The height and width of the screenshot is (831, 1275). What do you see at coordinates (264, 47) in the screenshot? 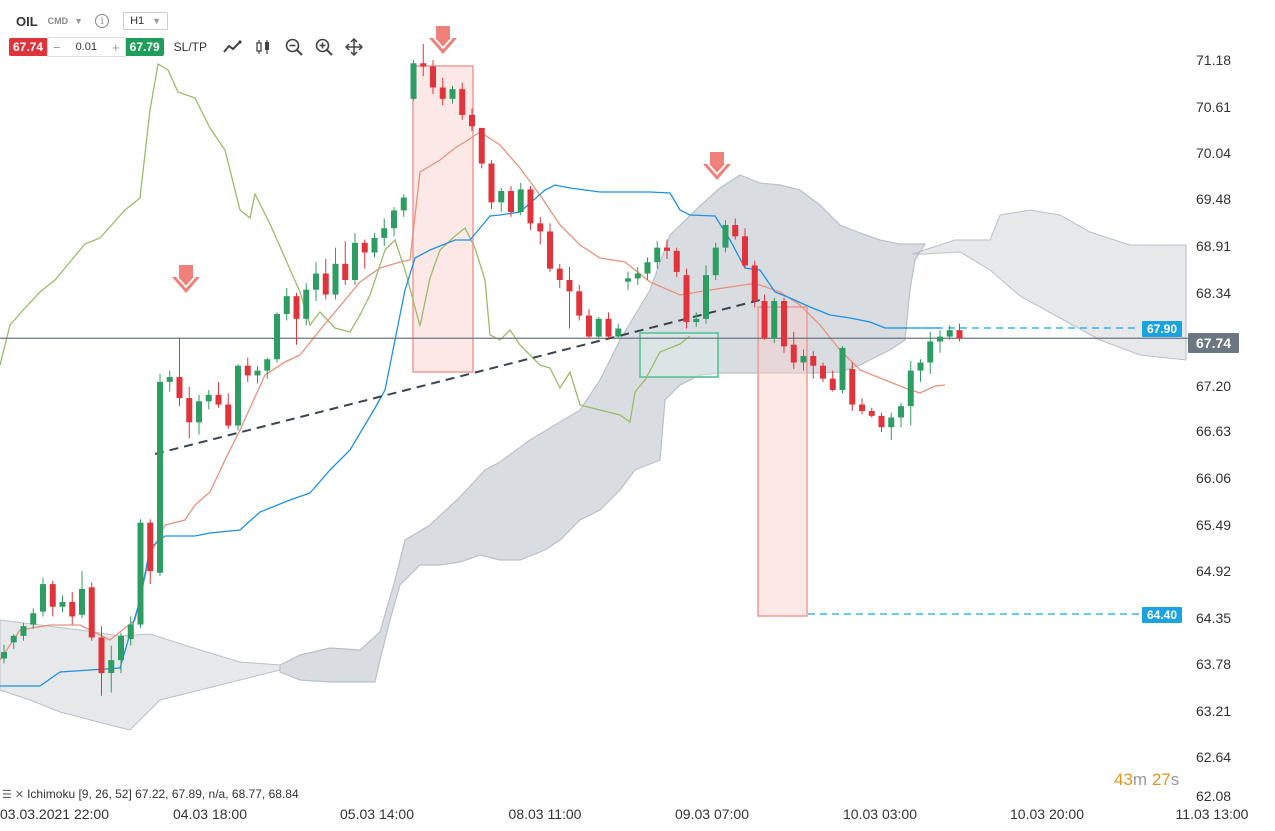
I see `candlestick-icon` at bounding box center [264, 47].